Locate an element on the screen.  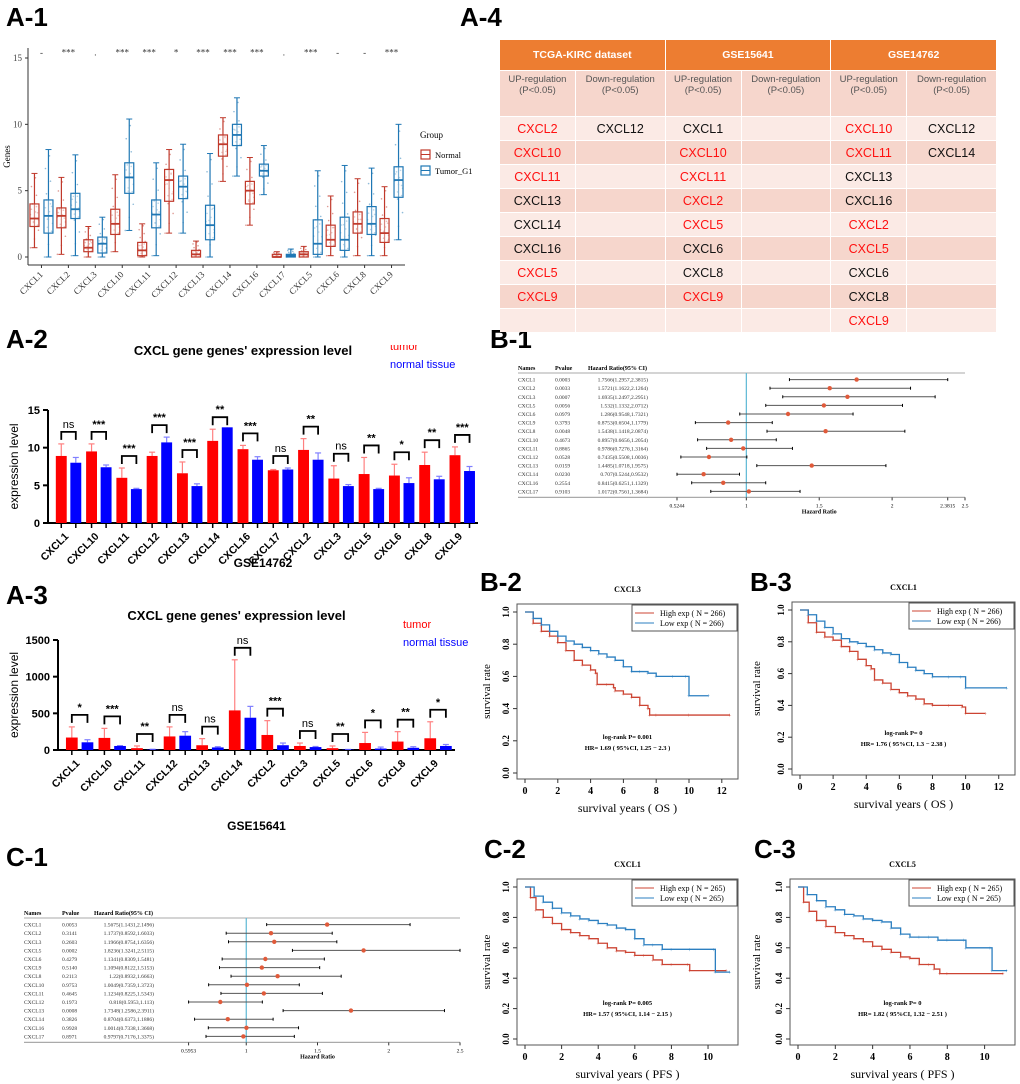
bar-tumor is located at coordinates (61, 489).